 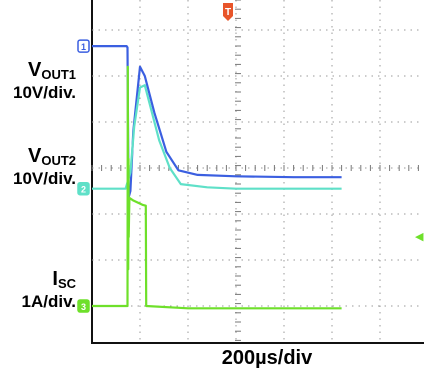 I want to click on trigger-level-marker: ◀, so click(x=419, y=236).